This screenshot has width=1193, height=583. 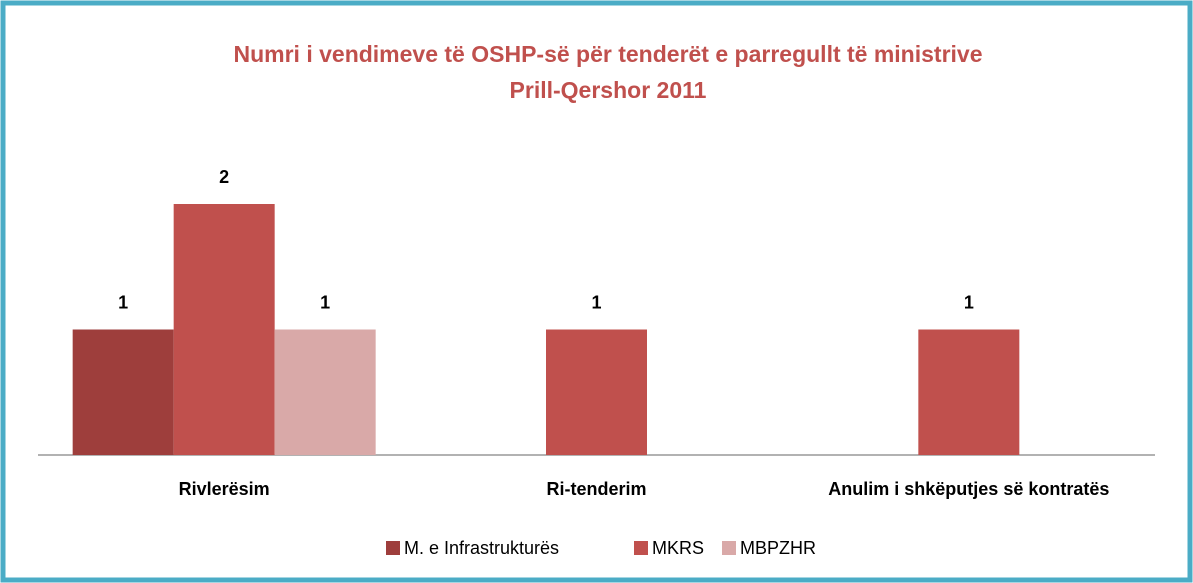 I want to click on x-tick-label: Rivlerësim, so click(x=224, y=489).